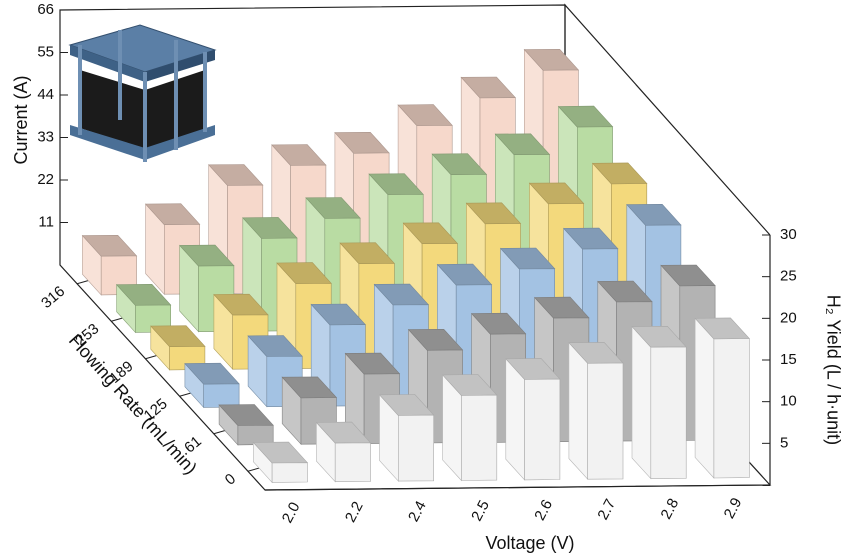 The width and height of the screenshot is (854, 560). What do you see at coordinates (45, 51) in the screenshot?
I see `y-tick-label: 55` at bounding box center [45, 51].